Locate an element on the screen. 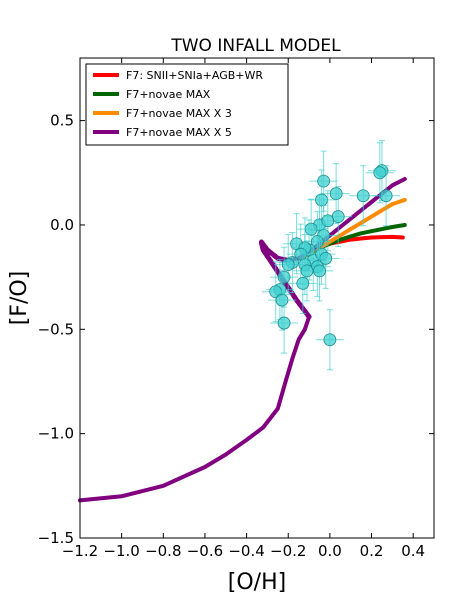 The image size is (451, 598). x-axis-title: [O/H] is located at coordinates (257, 582).